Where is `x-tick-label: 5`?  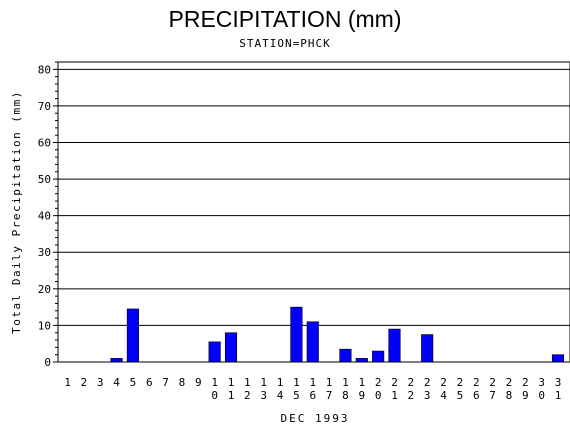 x-tick-label: 5 is located at coordinates (133, 382).